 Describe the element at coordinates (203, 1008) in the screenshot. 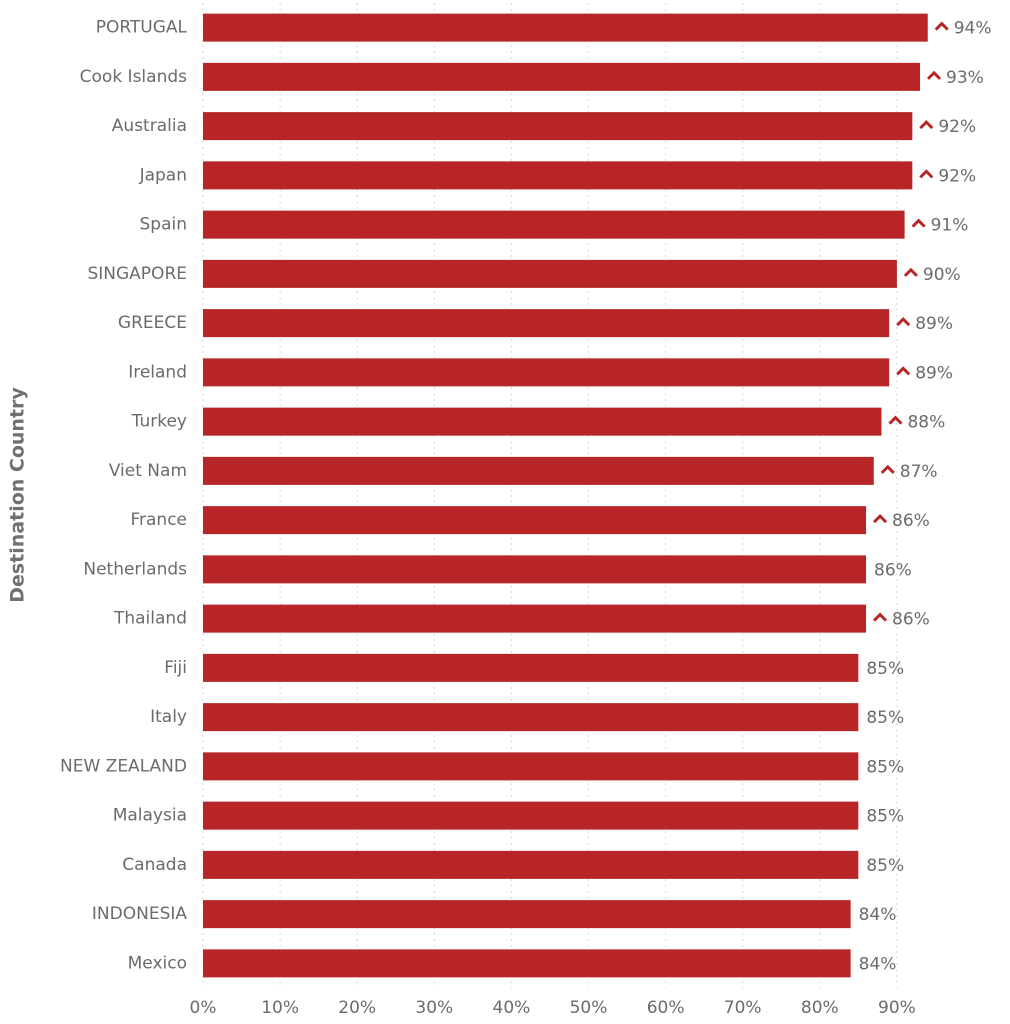

I see `x-tick-label: 0%` at that location.